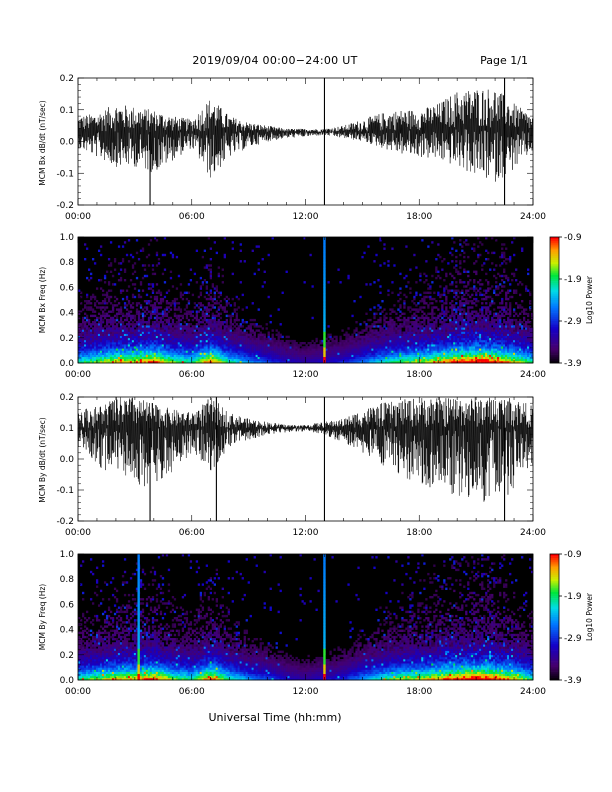  I want to click on spectrogram-cells, so click(306, 300).